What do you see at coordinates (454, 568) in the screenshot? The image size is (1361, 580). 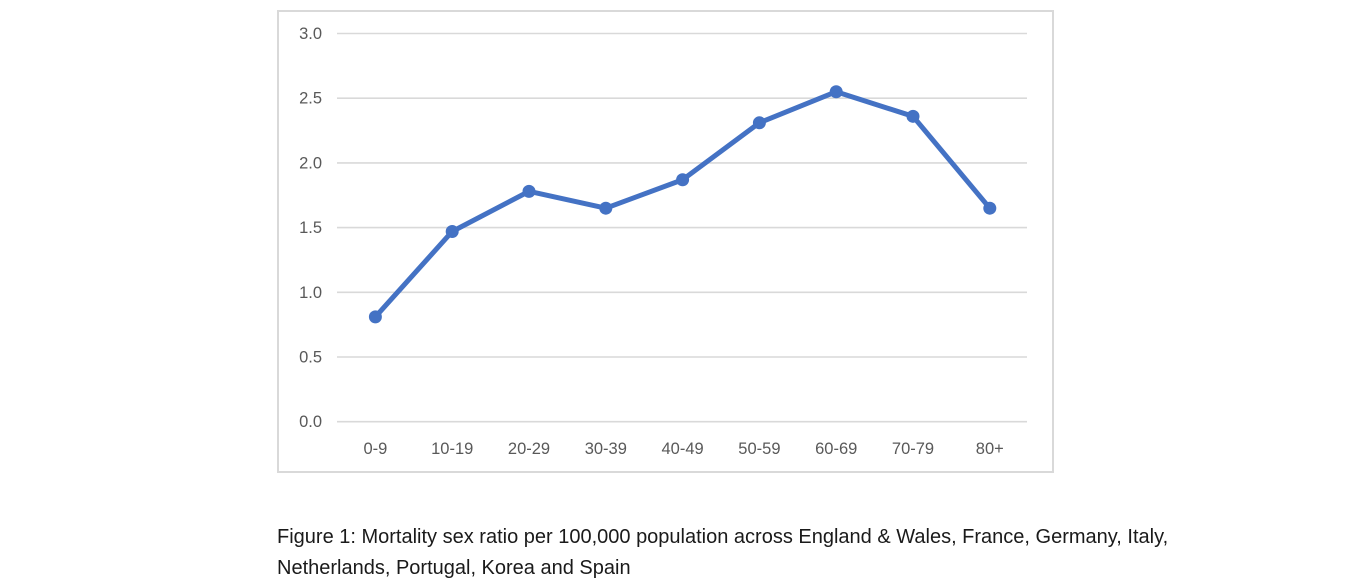 I see `figure-caption-line-2: Netherlands, Portugal, Korea and Spain` at bounding box center [454, 568].